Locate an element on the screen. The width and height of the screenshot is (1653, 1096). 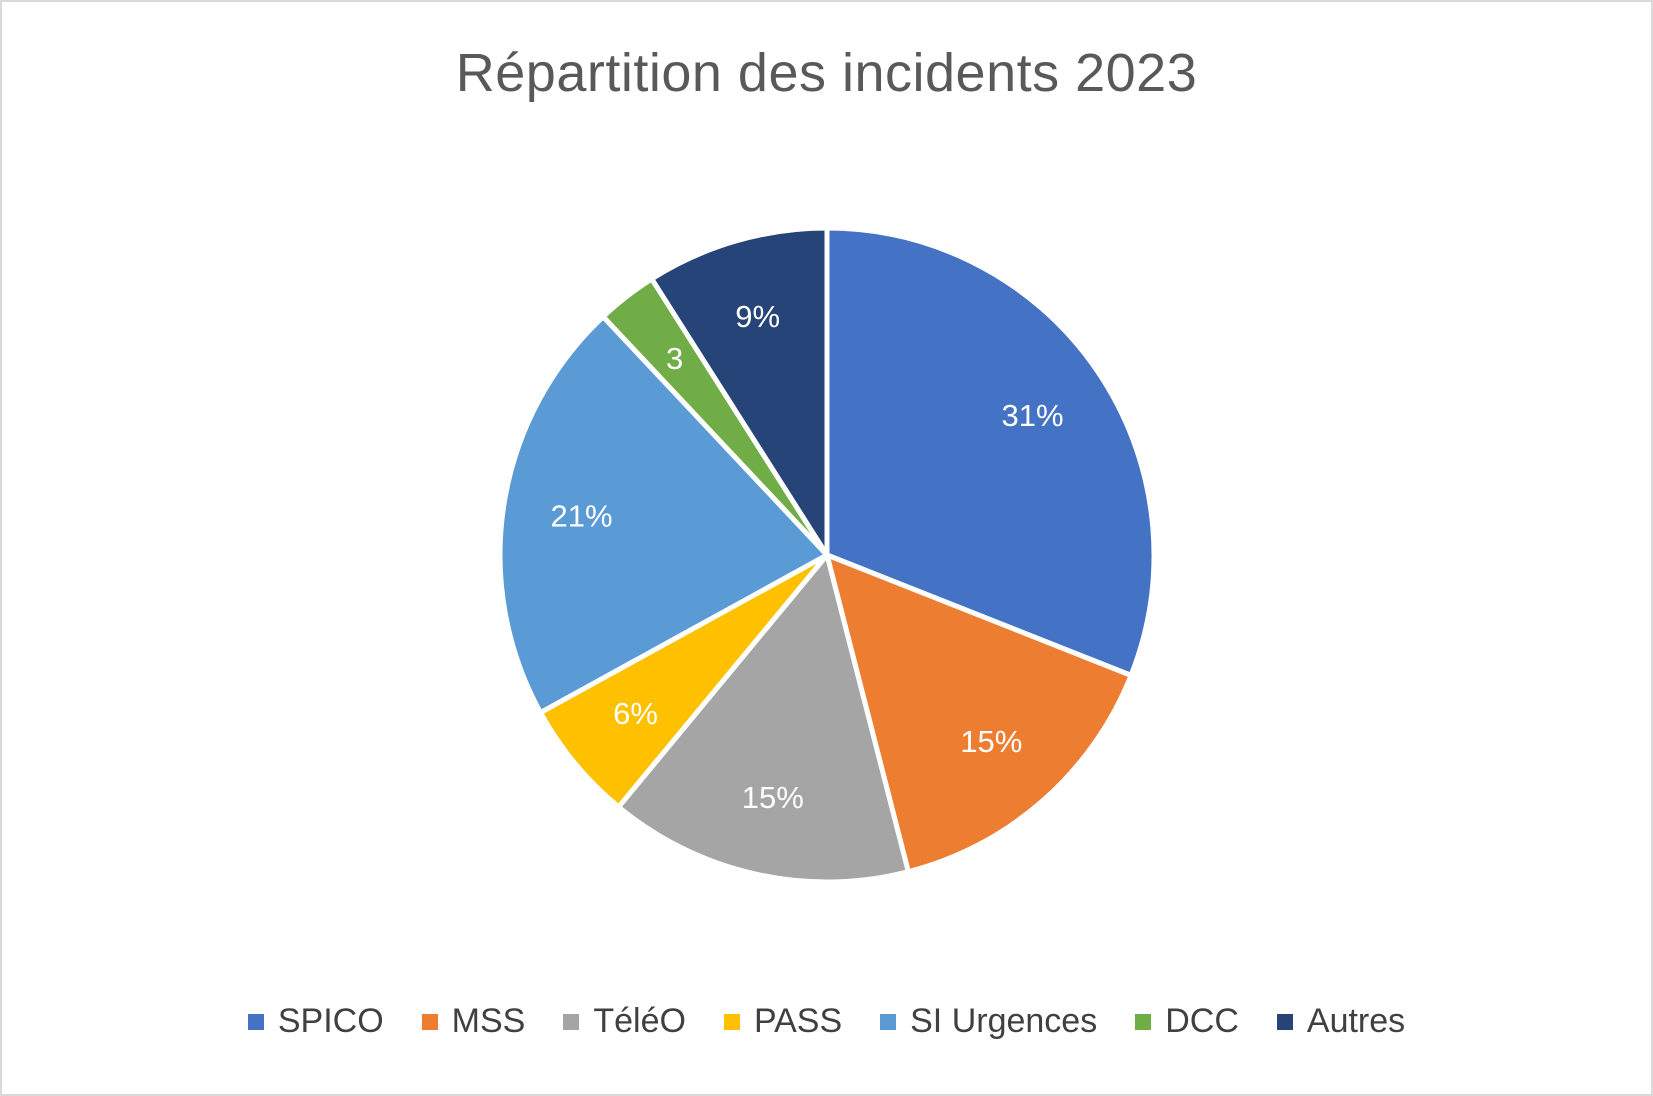
legend-label: DCC is located at coordinates (1202, 1021).